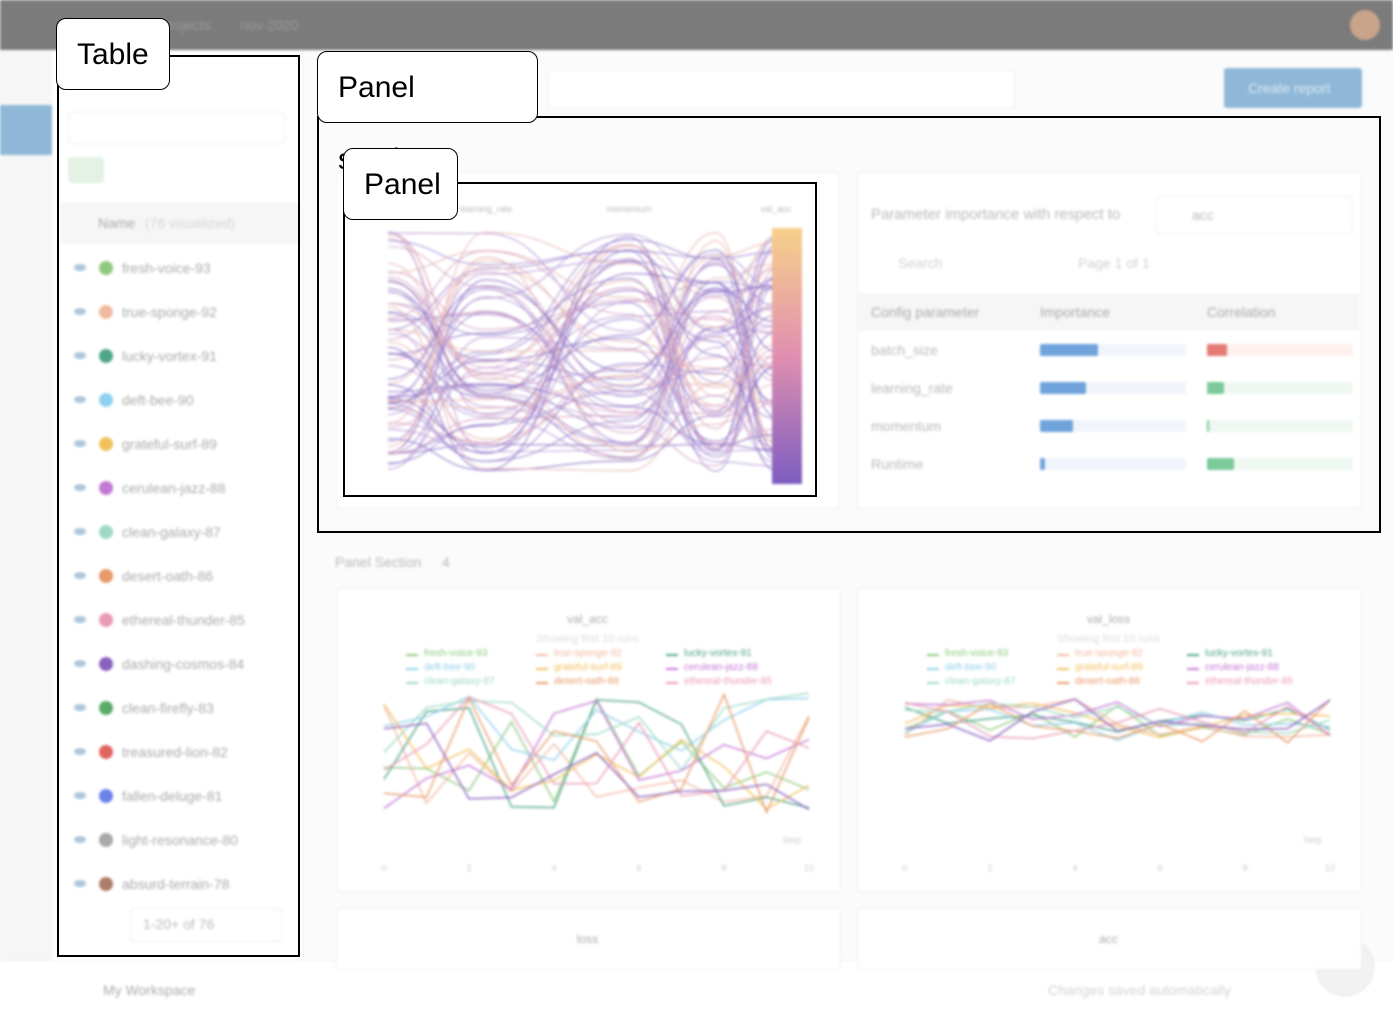  I want to click on create-report-button, so click(1293, 88).